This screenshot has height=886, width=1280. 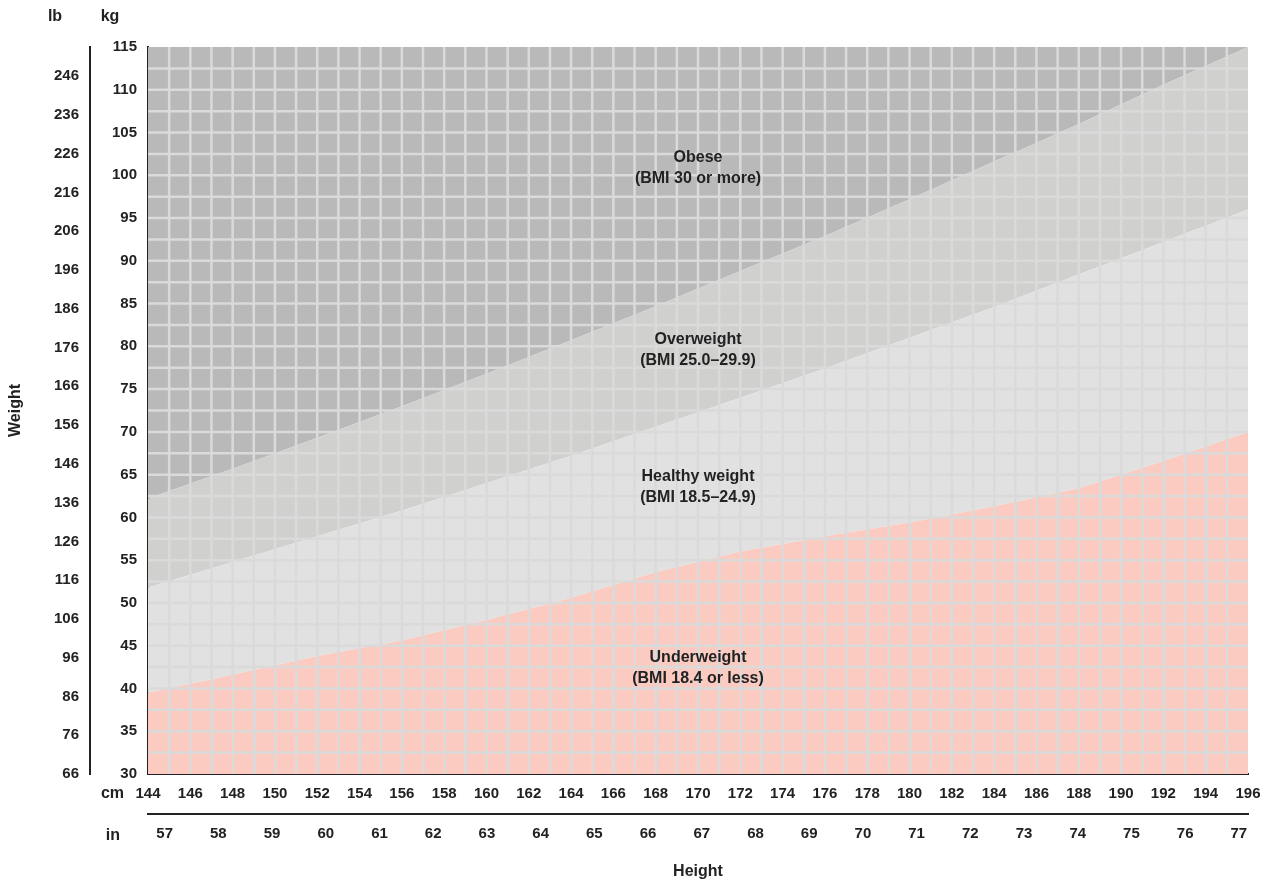 I want to click on x-tick-label: 170, so click(x=698, y=793).